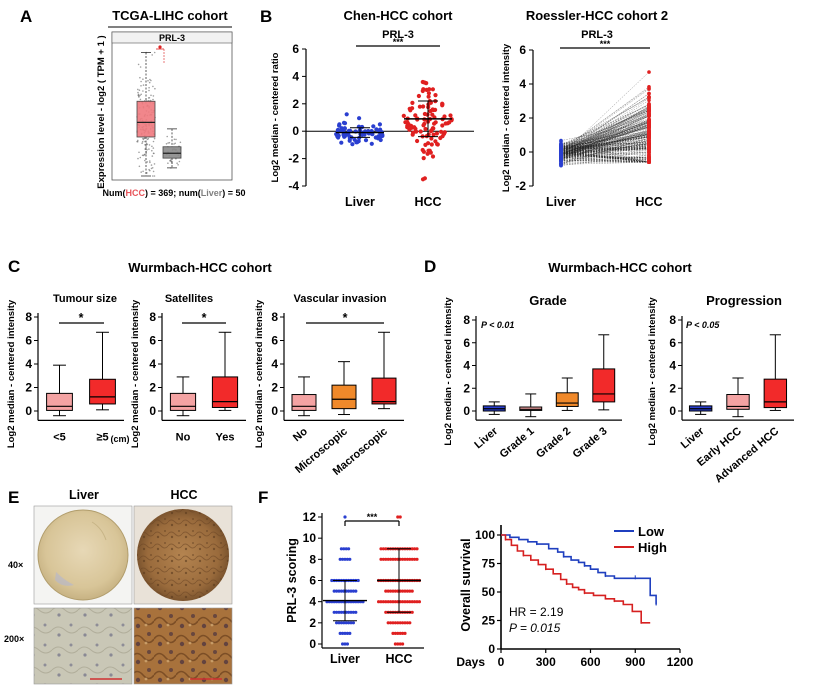 This screenshot has height=687, width=824. Describe the element at coordinates (522, 152) in the screenshot. I see `roessler-ytick-label: 0` at that location.